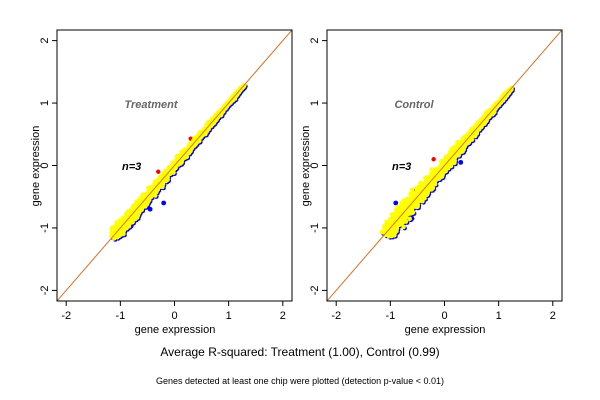 Image resolution: width=600 pixels, height=400 pixels. What do you see at coordinates (175, 330) in the screenshot?
I see `x-axis-label: gene expression` at bounding box center [175, 330].